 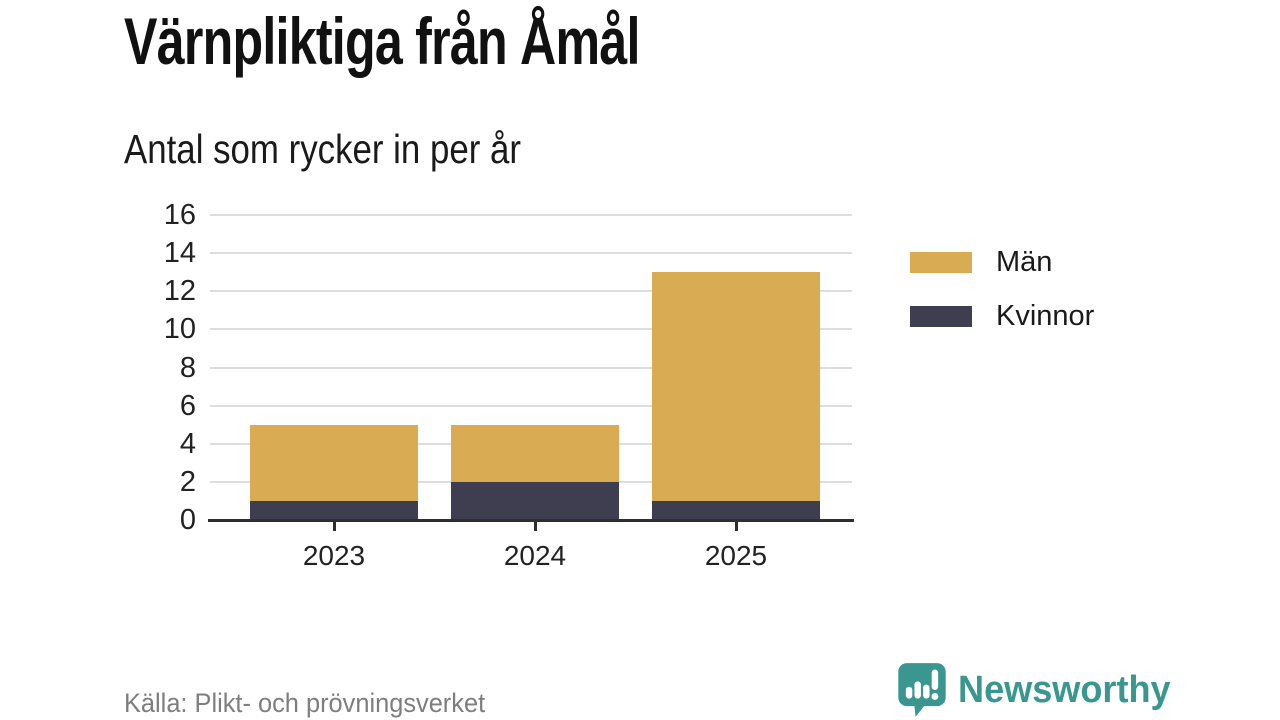 I want to click on legend-label: Kvinnor, so click(x=1045, y=316).